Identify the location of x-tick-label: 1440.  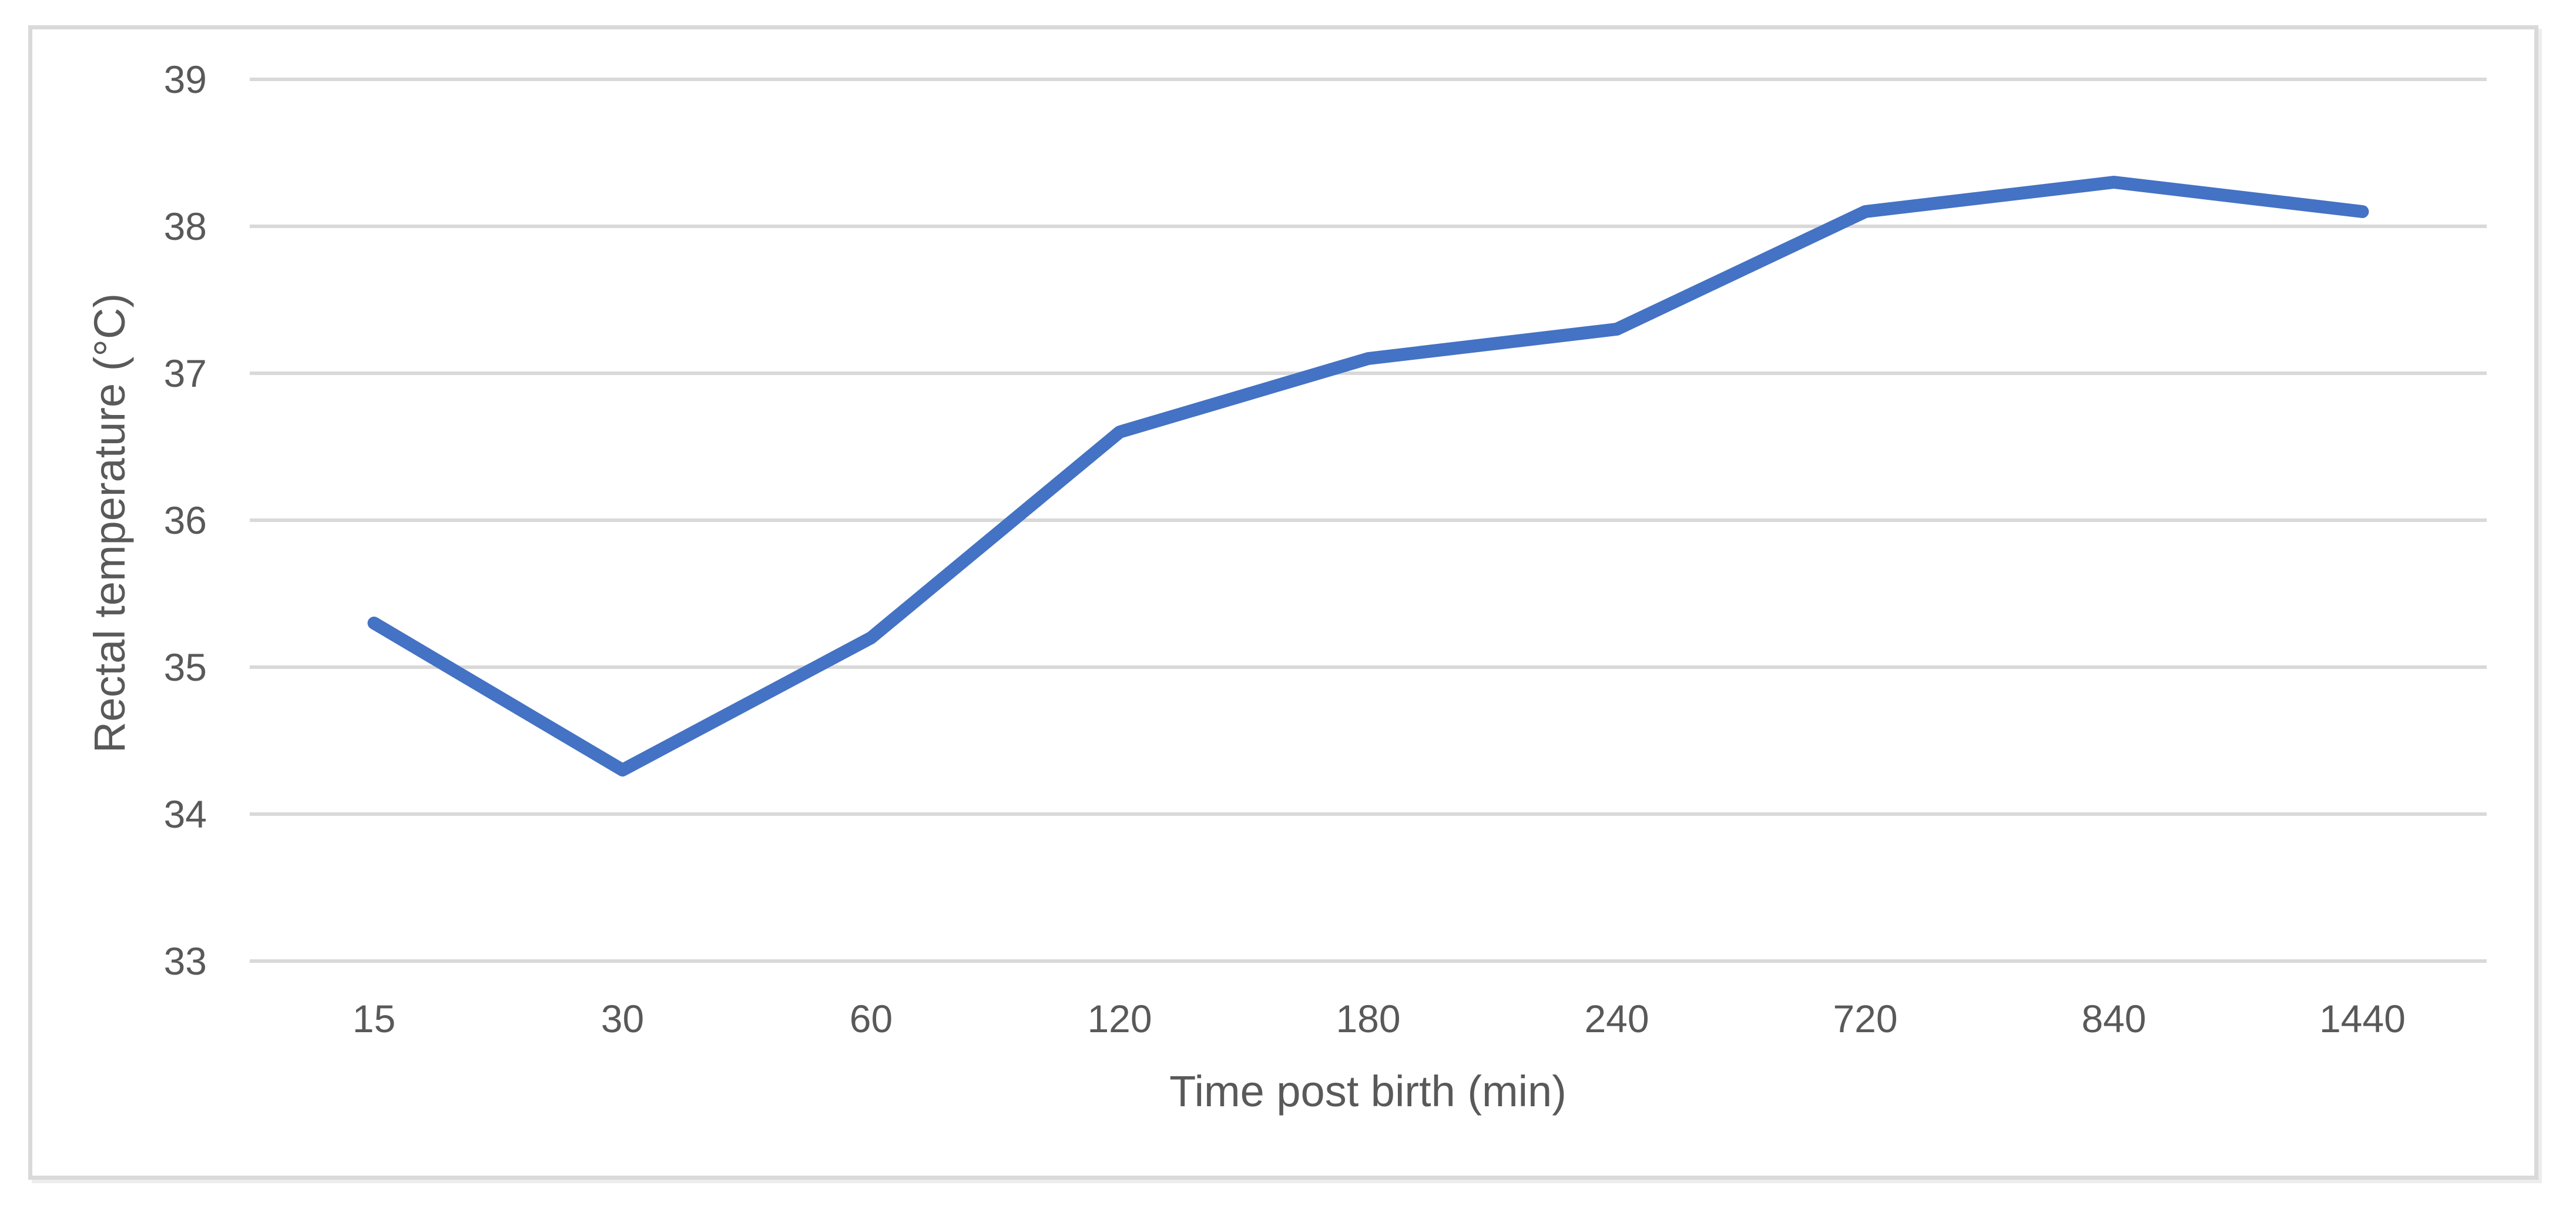
(2362, 1018).